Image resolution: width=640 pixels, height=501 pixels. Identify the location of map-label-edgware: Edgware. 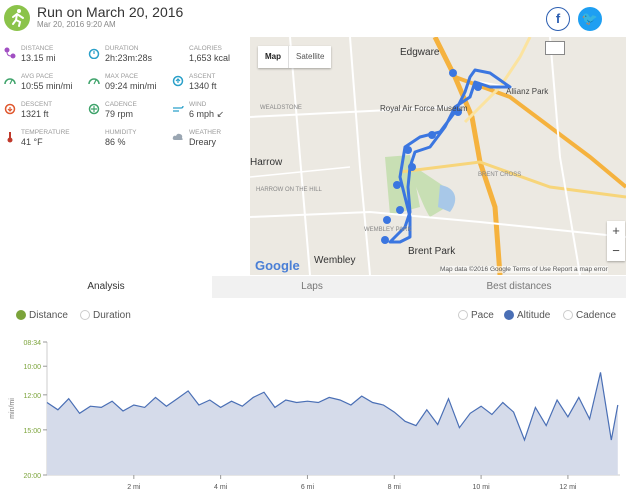
(420, 52).